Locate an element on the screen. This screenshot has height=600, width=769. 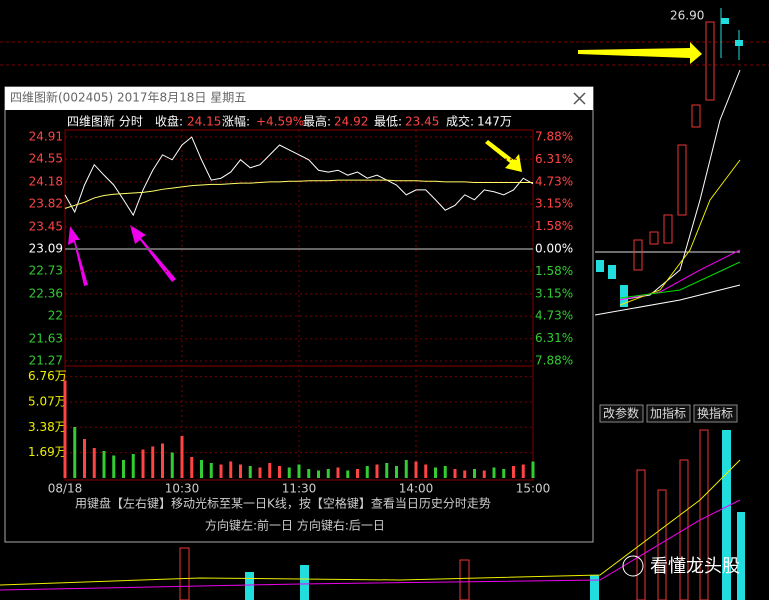
info-text: 最低: is located at coordinates (388, 122).